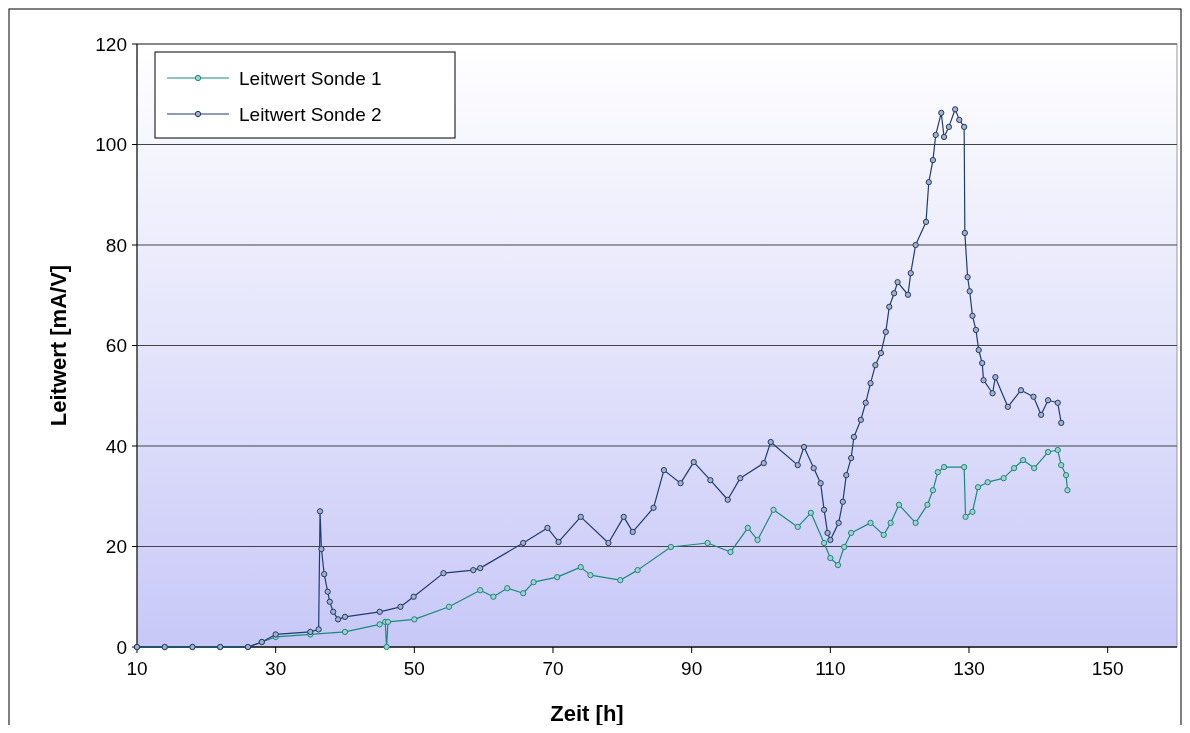 This screenshot has width=1190, height=733. What do you see at coordinates (116, 245) in the screenshot?
I see `y-tick-label: 80` at bounding box center [116, 245].